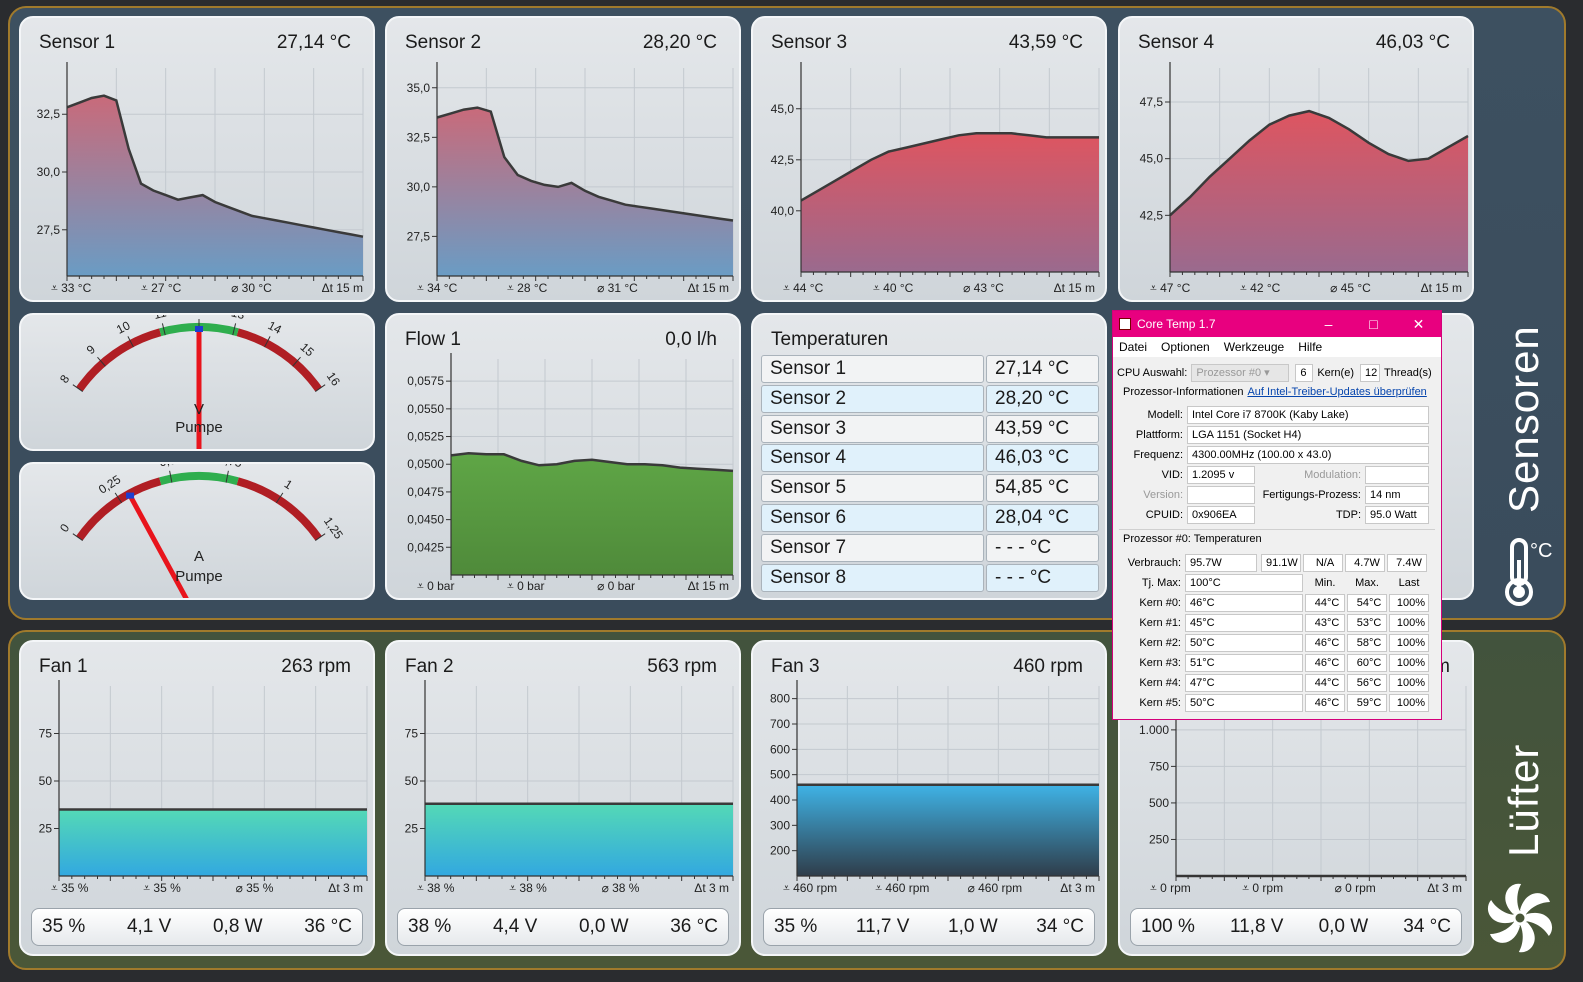 This screenshot has width=1583, height=982. What do you see at coordinates (780, 699) in the screenshot?
I see `y-tick-label: 800` at bounding box center [780, 699].